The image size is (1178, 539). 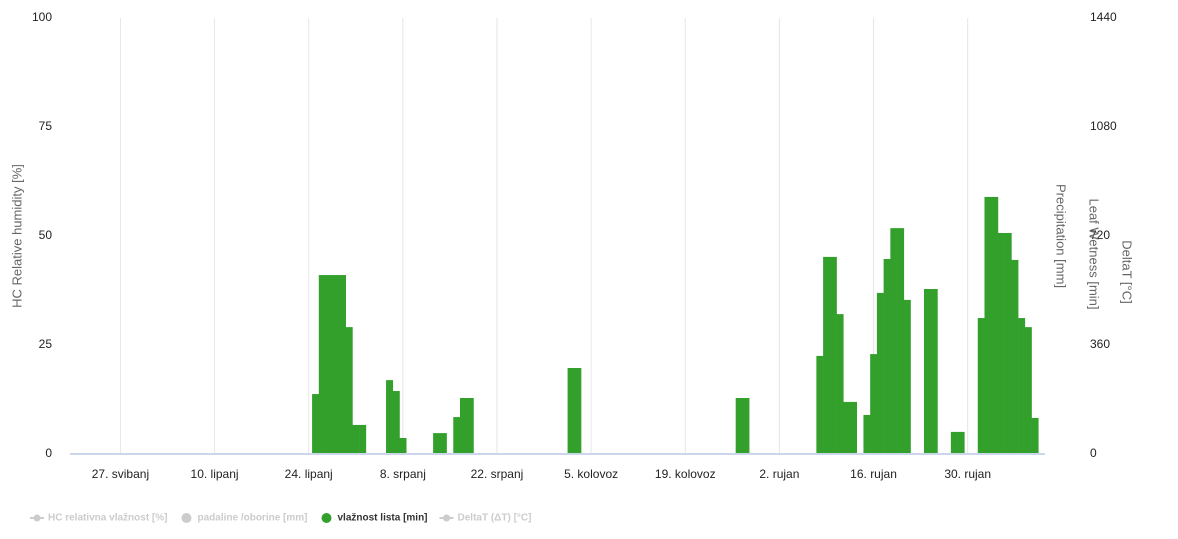 I want to click on y-tick-label: 100, so click(x=42, y=17).